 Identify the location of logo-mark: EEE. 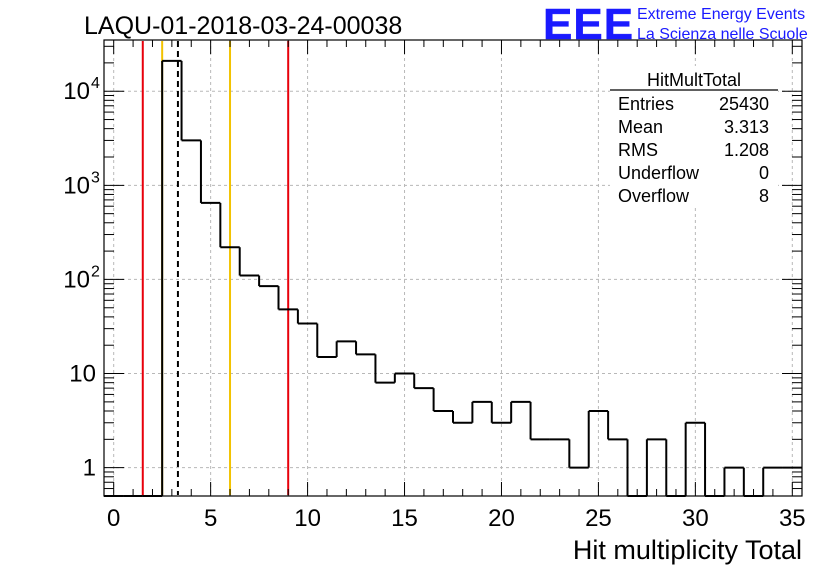
(588, 24).